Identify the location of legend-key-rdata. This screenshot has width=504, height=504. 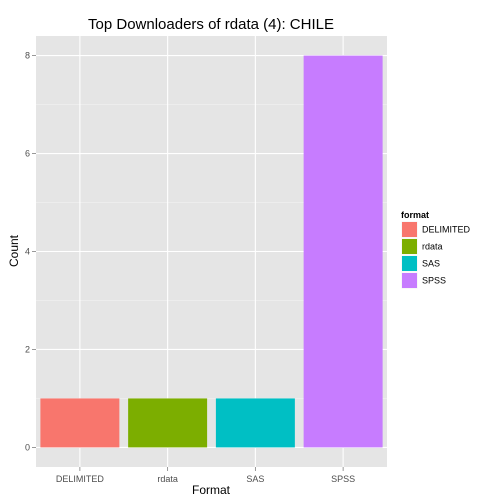
(409, 246).